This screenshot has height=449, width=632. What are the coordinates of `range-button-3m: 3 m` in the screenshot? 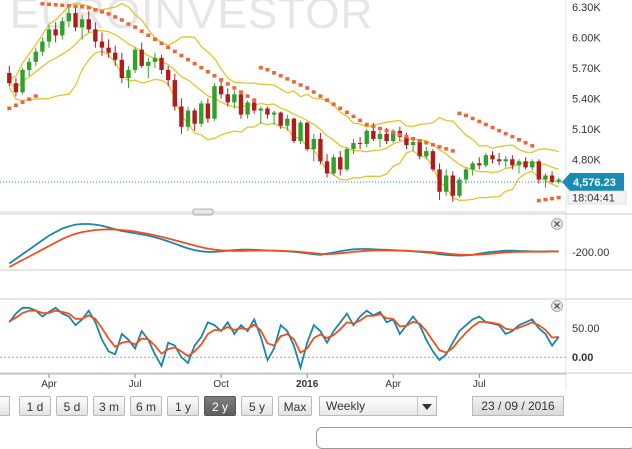 It's located at (109, 406).